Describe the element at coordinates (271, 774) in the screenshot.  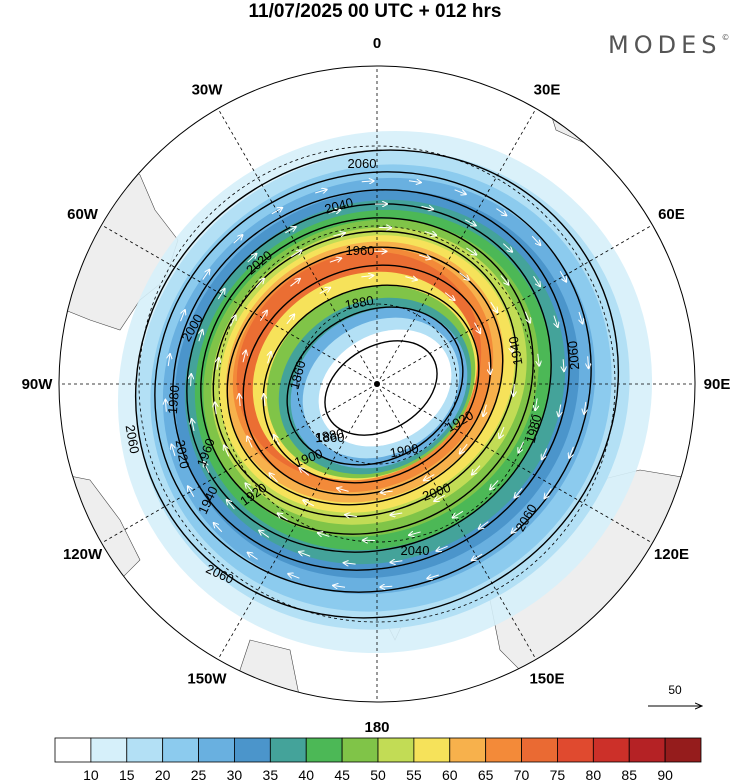
I see `colorbar-tick-label: 35` at that location.